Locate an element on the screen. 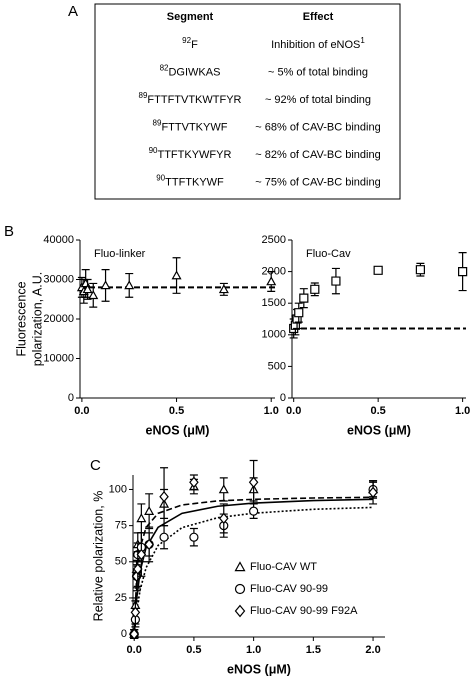  effect: ~ 5% of total binding is located at coordinates (318, 72).